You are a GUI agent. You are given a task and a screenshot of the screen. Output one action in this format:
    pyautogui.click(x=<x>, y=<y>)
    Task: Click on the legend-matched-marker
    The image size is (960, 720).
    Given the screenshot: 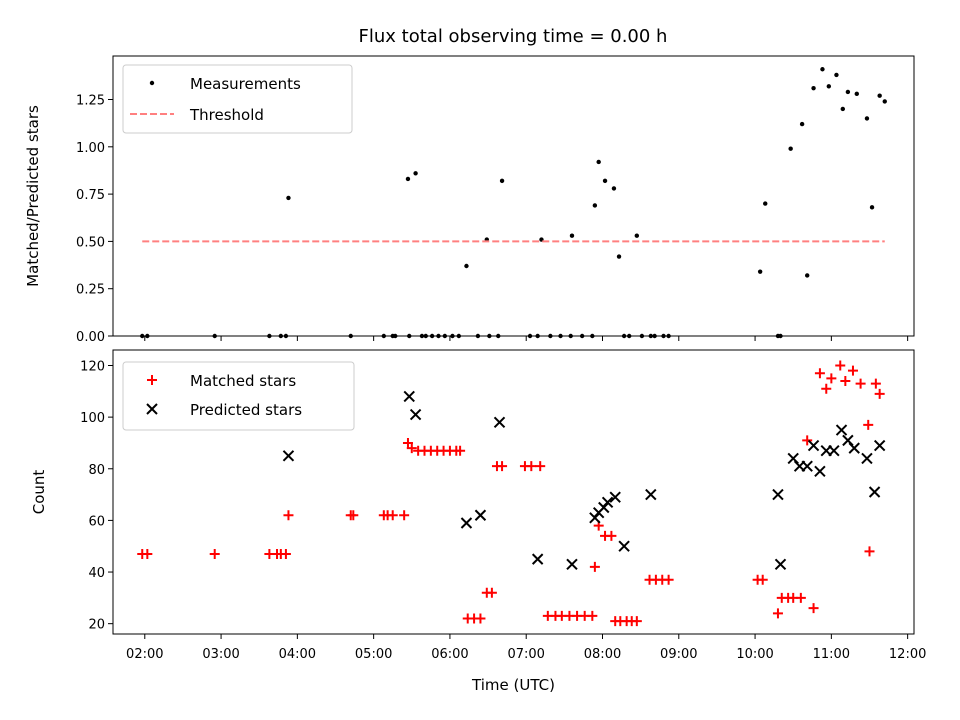 What is the action you would take?
    pyautogui.click(x=152, y=380)
    